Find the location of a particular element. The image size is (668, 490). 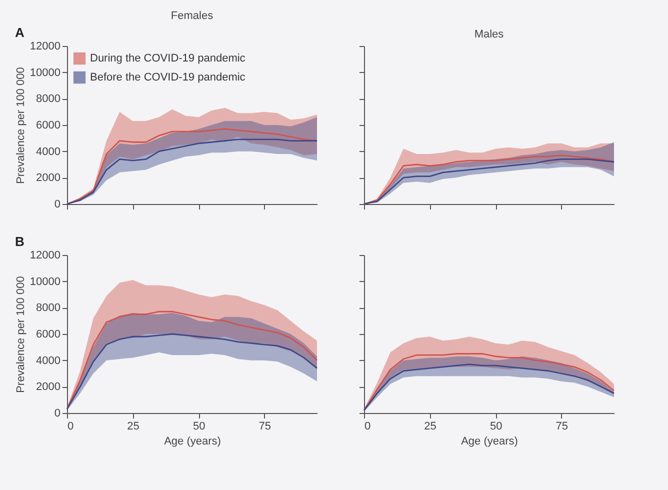

legend-label: Before the COVID-19 pandemic is located at coordinates (168, 78).